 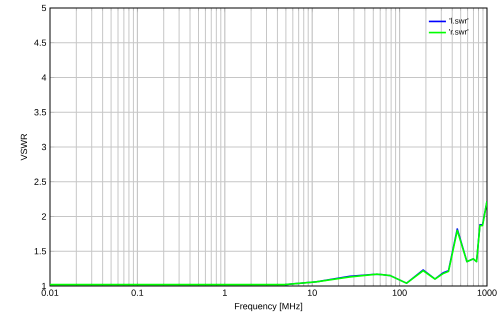 What do you see at coordinates (44, 216) in the screenshot?
I see `y-tick-label: 2` at bounding box center [44, 216].